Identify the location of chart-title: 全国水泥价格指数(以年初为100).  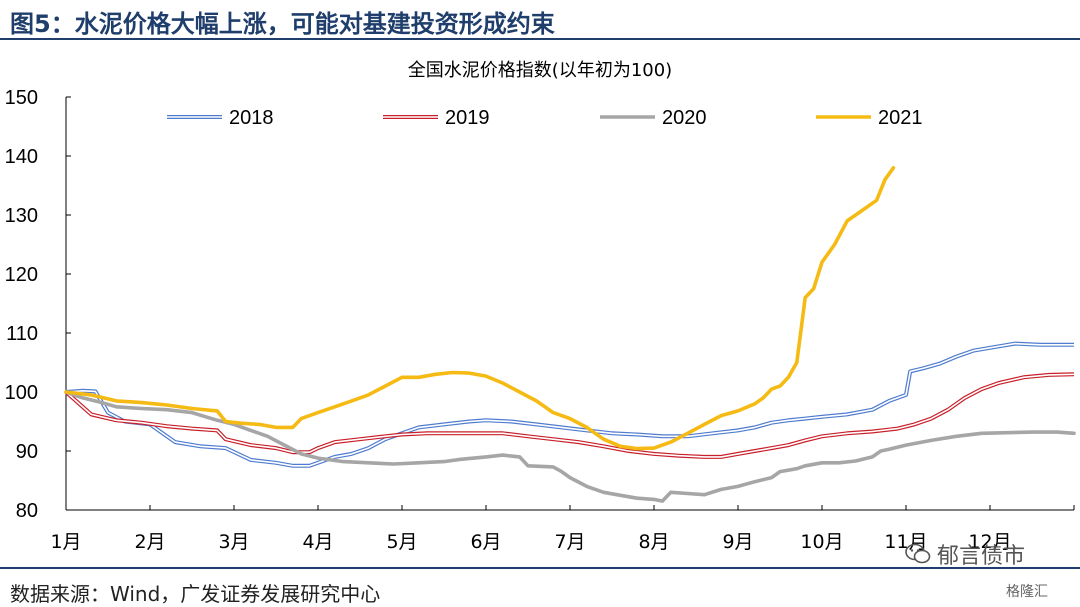
(540, 70).